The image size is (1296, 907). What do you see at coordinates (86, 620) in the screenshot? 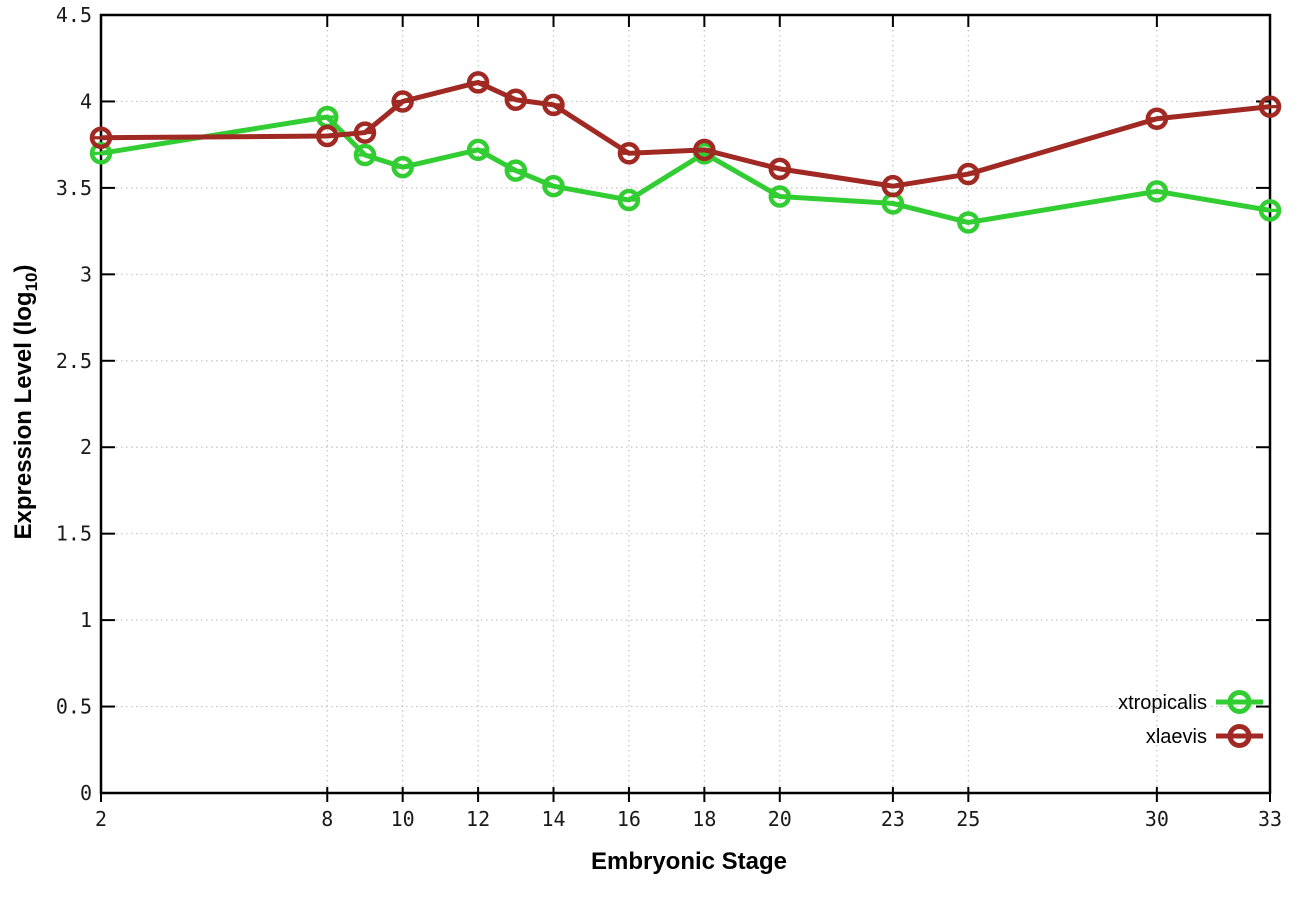
I see `y-tick-label: 1` at bounding box center [86, 620].